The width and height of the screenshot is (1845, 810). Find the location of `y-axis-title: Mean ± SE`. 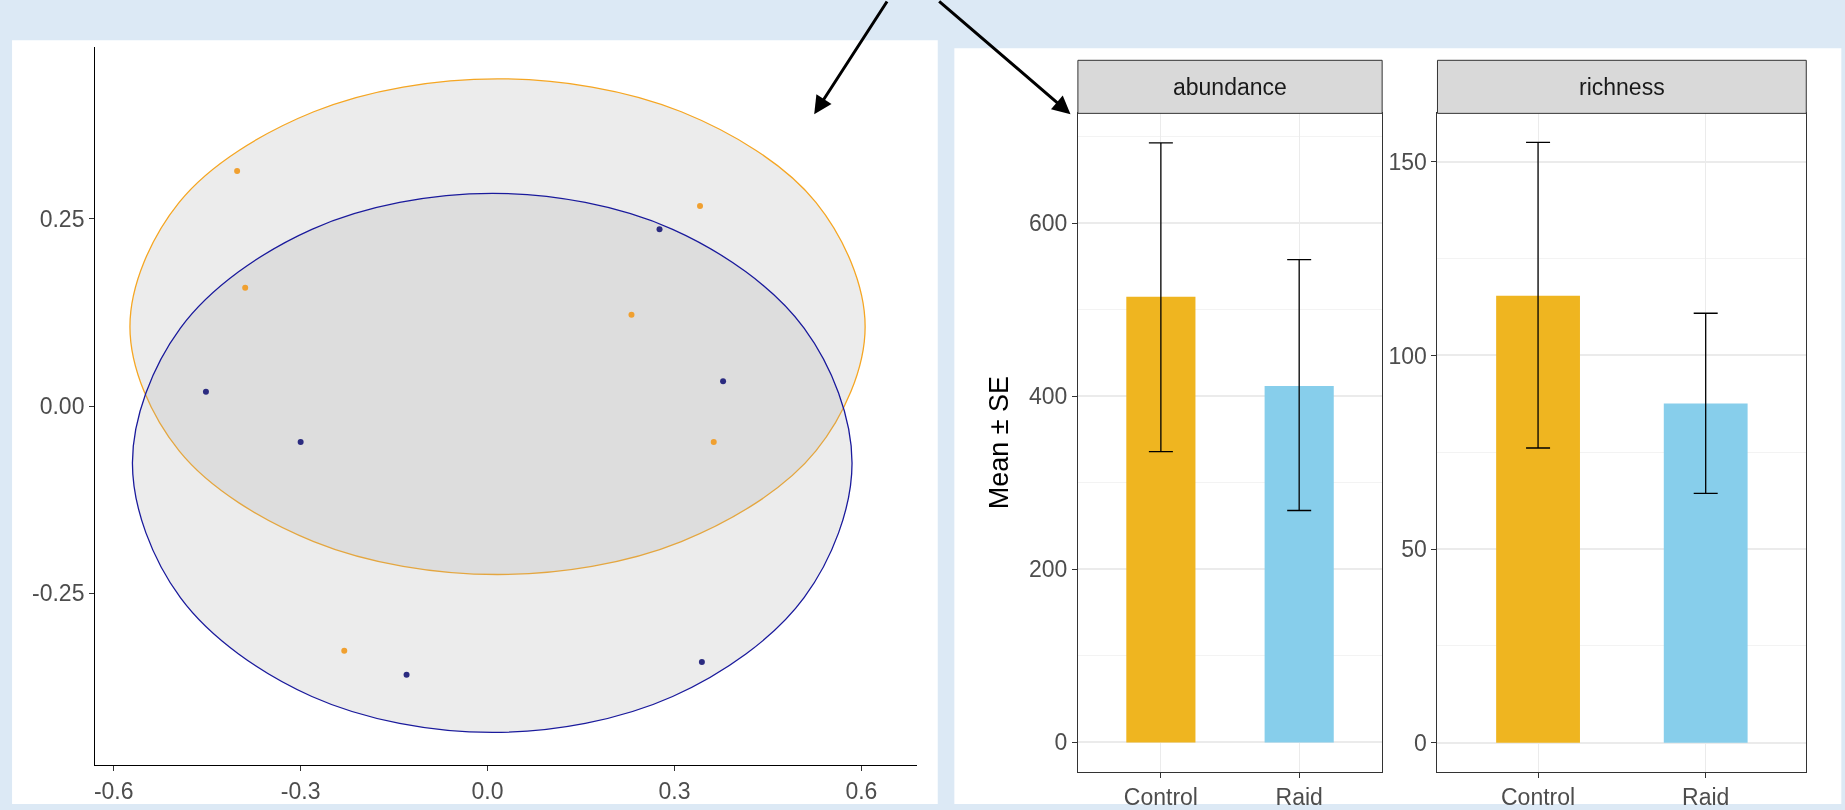

y-axis-title: Mean ± SE is located at coordinates (998, 442).